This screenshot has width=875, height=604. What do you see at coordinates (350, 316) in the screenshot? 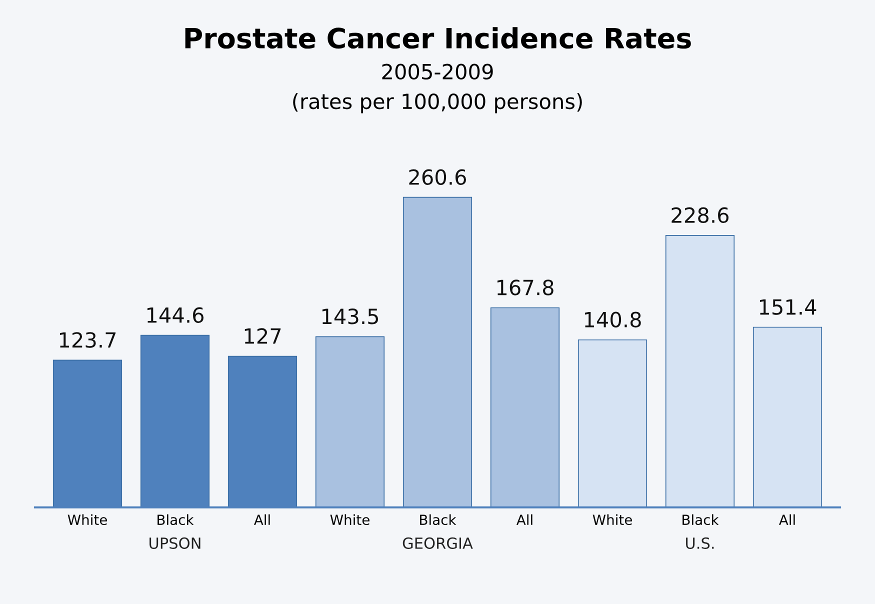
I see `data-label: 143.5` at bounding box center [350, 316].